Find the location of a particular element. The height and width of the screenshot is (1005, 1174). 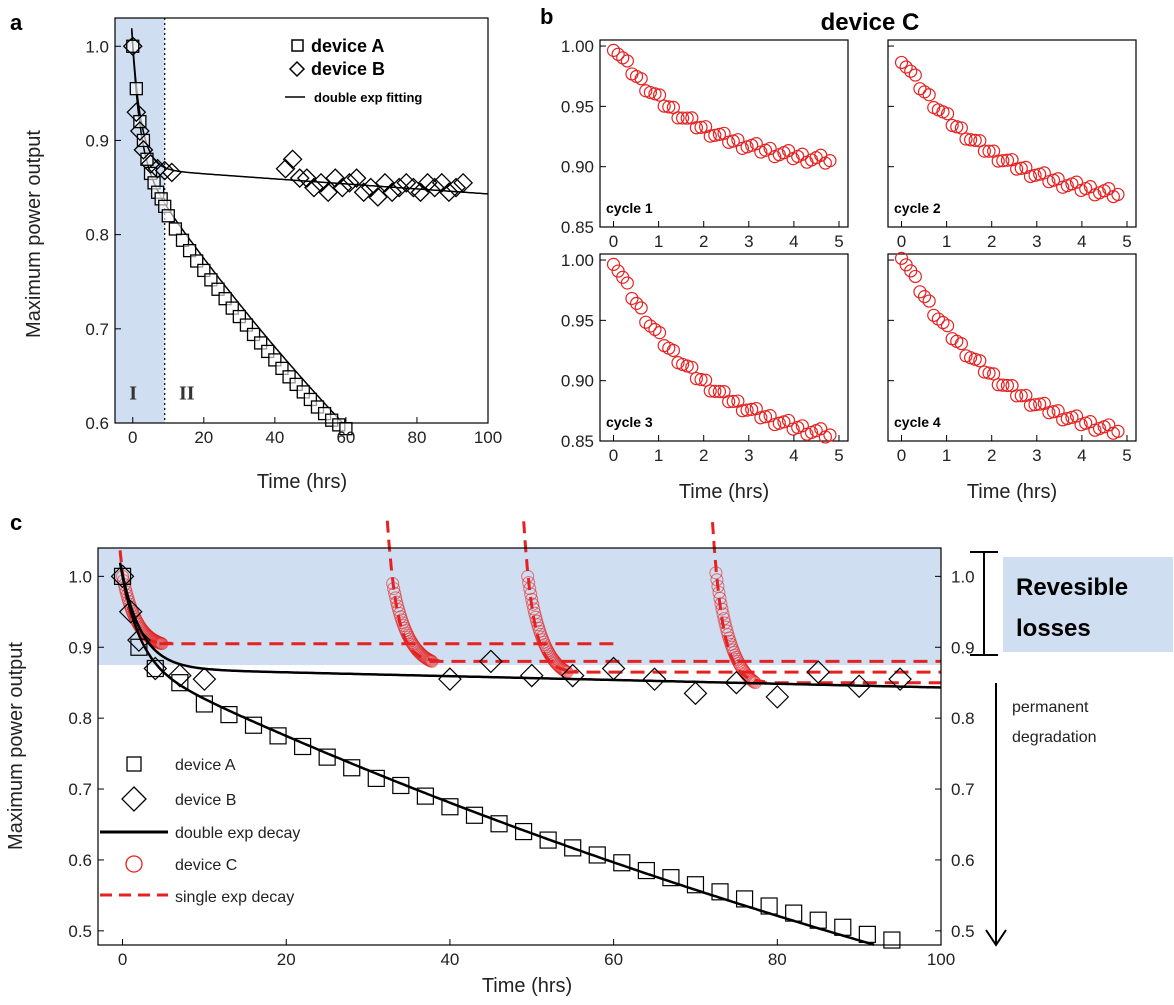

panel-b-subplot-x-tick-label: 3 is located at coordinates (1036, 241).